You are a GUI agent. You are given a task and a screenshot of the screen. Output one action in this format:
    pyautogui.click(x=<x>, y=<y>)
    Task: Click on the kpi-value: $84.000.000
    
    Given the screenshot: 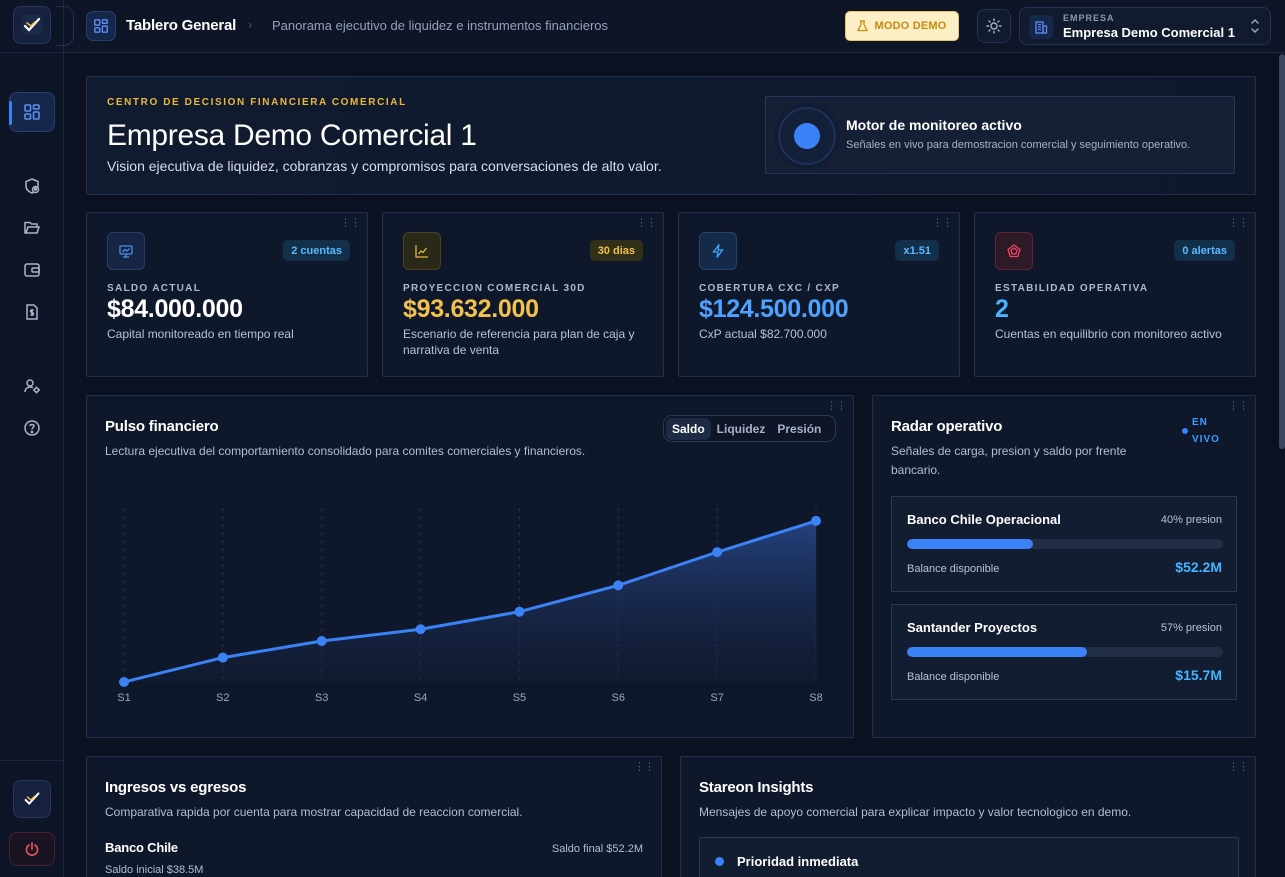 What is the action you would take?
    pyautogui.click(x=175, y=309)
    